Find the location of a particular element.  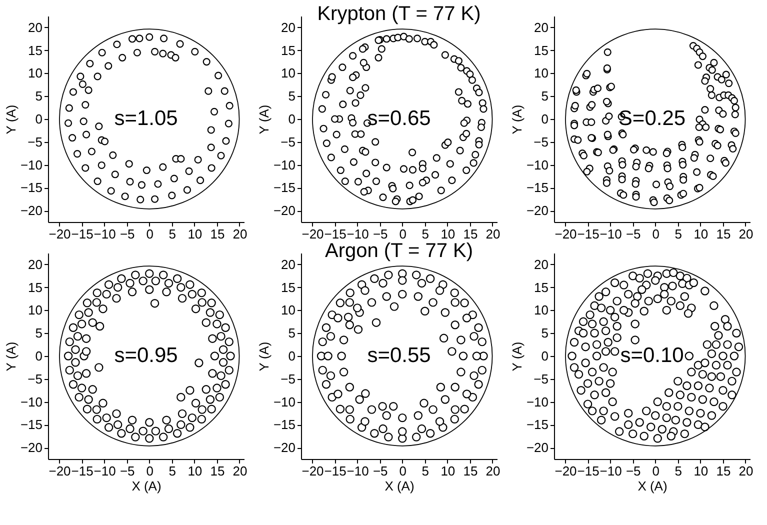

annotation: s=0.10 is located at coordinates (652, 355).